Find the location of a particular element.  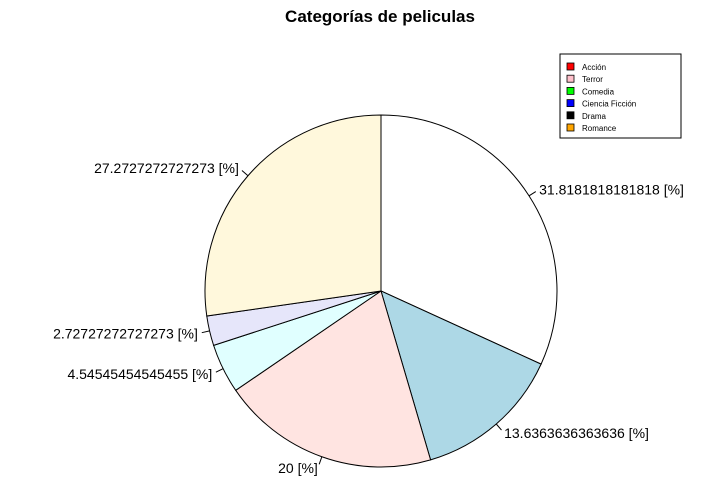

slice-label: 27.2727272727273 [%] is located at coordinates (166, 168).